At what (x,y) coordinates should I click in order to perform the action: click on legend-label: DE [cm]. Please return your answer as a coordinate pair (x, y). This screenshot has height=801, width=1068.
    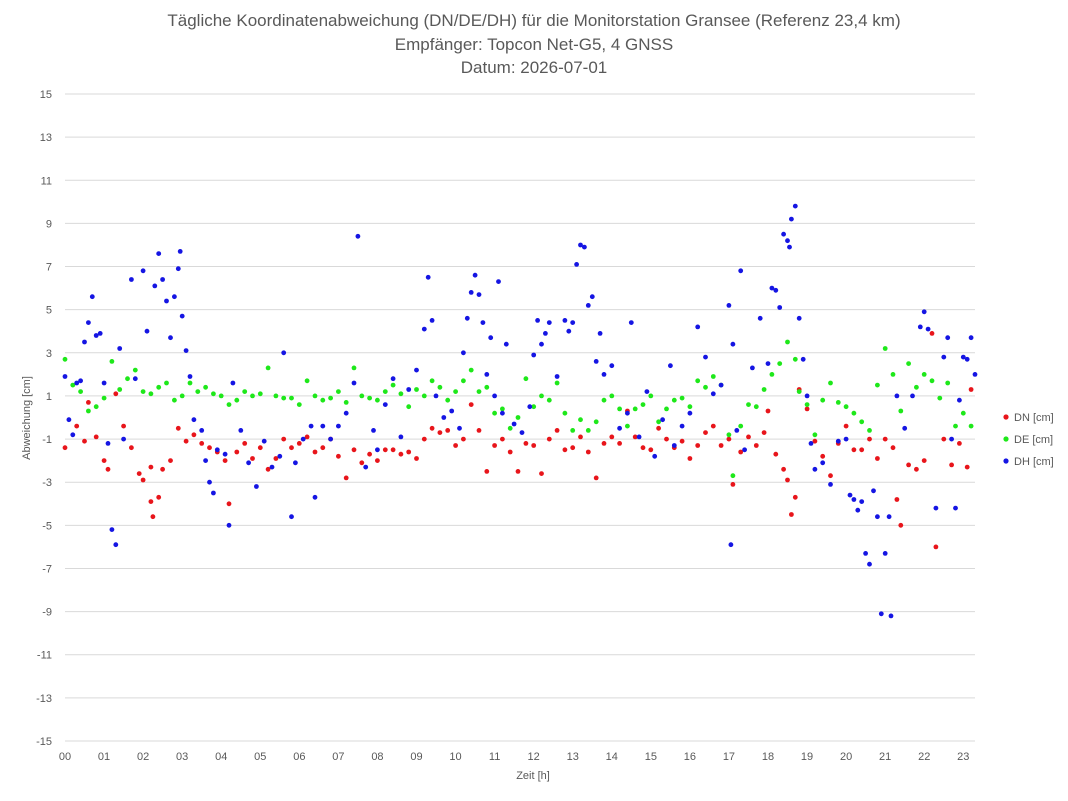
    Looking at the image, I should click on (1033, 440).